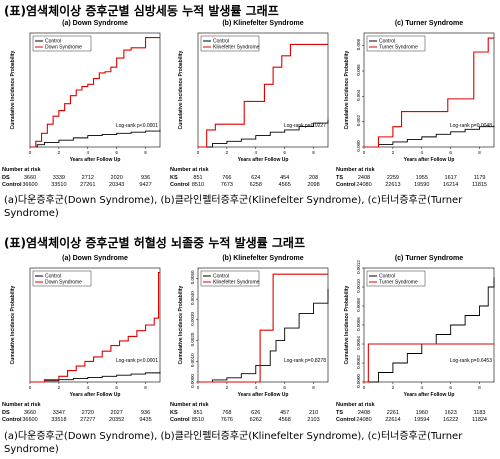 The height and width of the screenshot is (459, 500). I want to click on risk-value: 6258, so click(256, 185).